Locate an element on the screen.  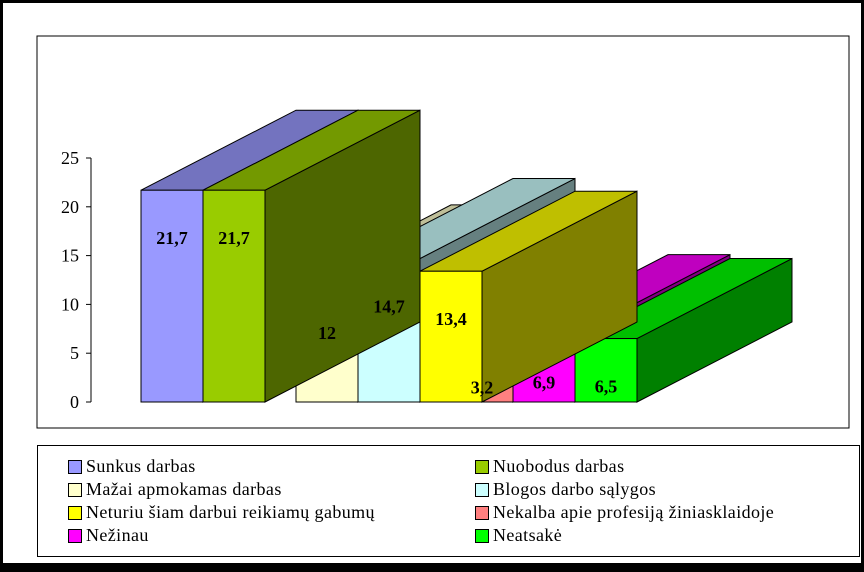
legend-item-neatsake: Neatsakė is located at coordinates (518, 535).